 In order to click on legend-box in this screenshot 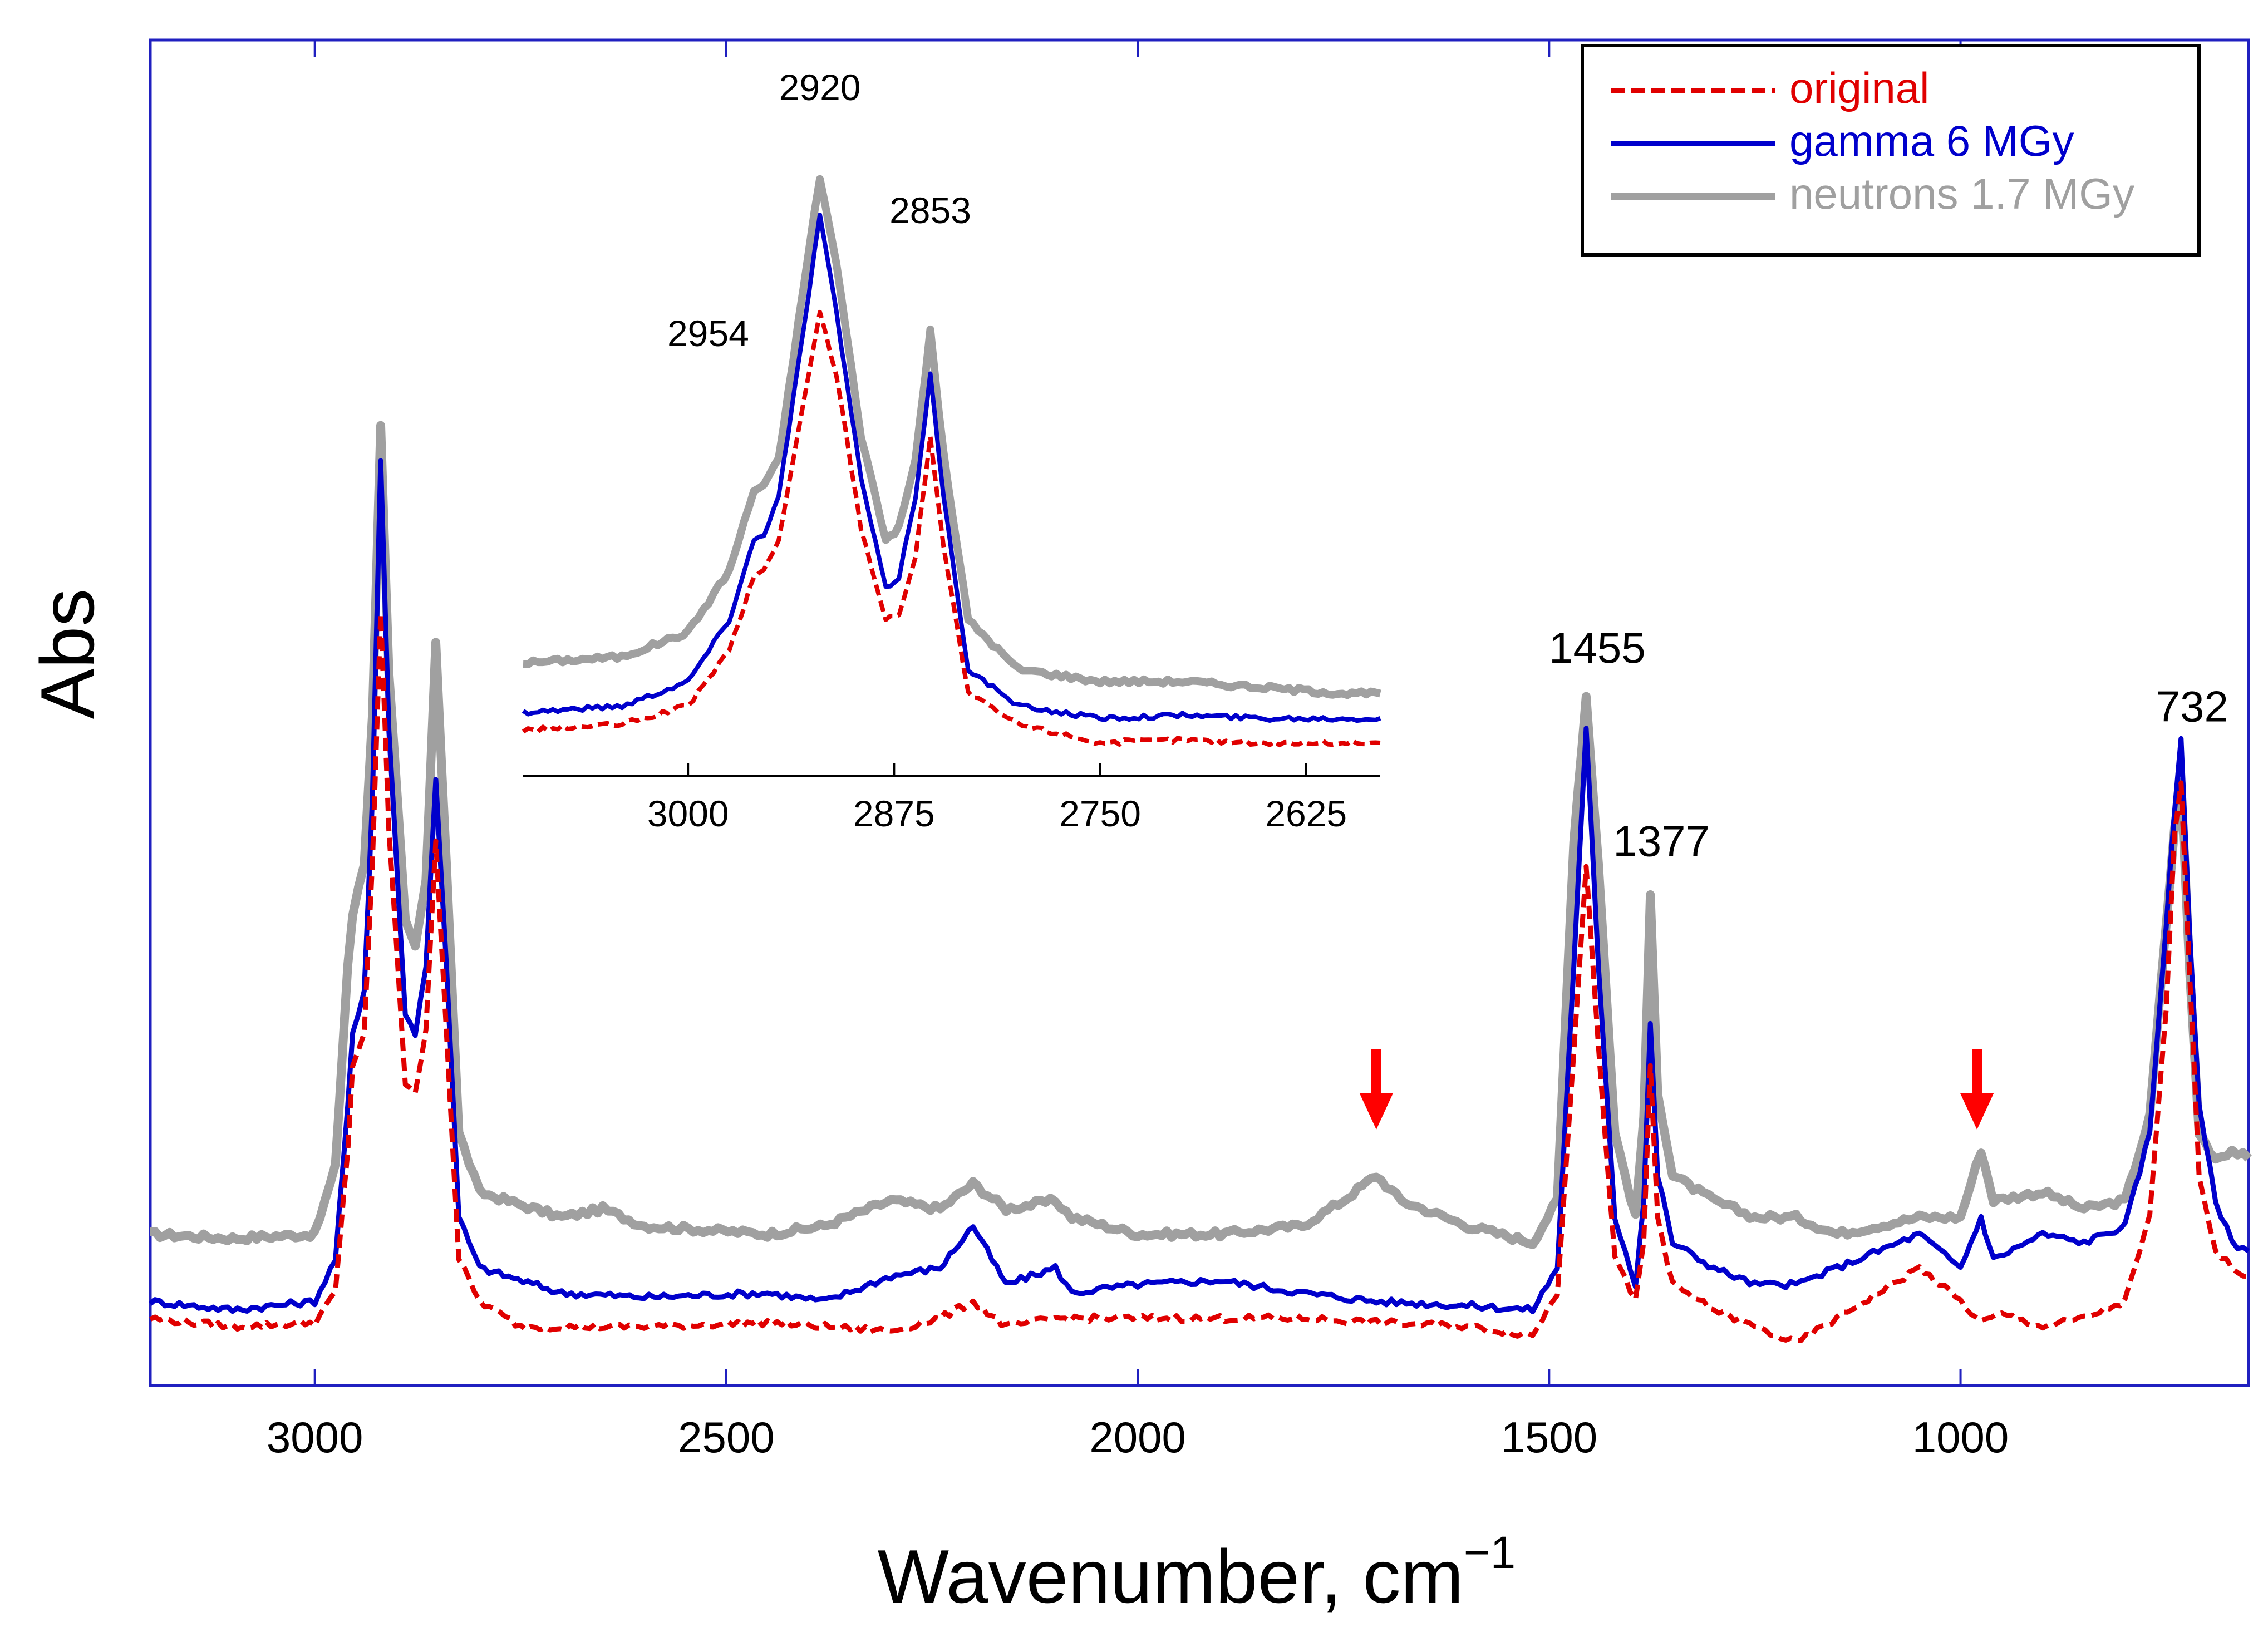, I will do `click(1891, 150)`.